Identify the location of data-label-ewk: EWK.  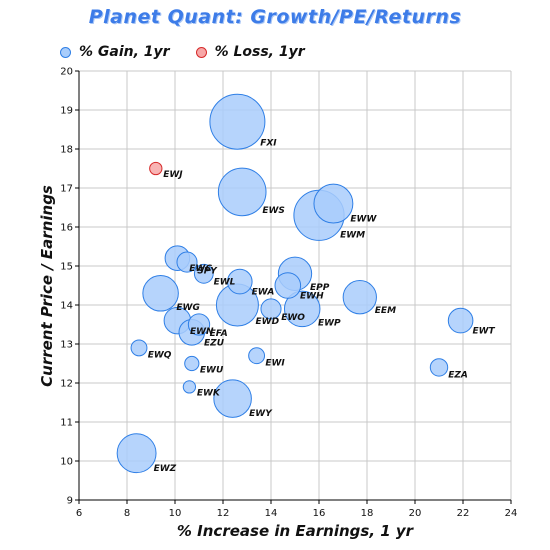
(209, 393).